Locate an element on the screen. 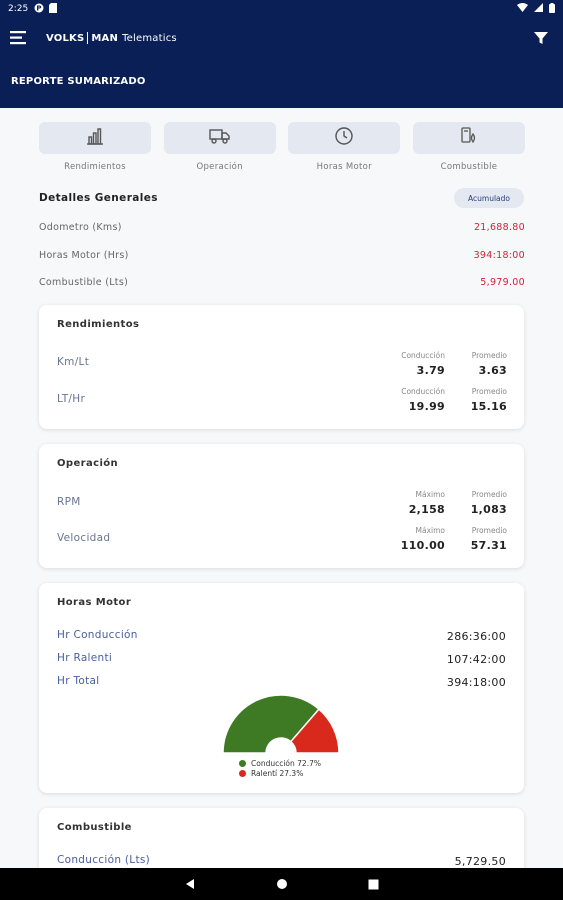  legend-item: Ralentí 27.3% is located at coordinates (271, 773).